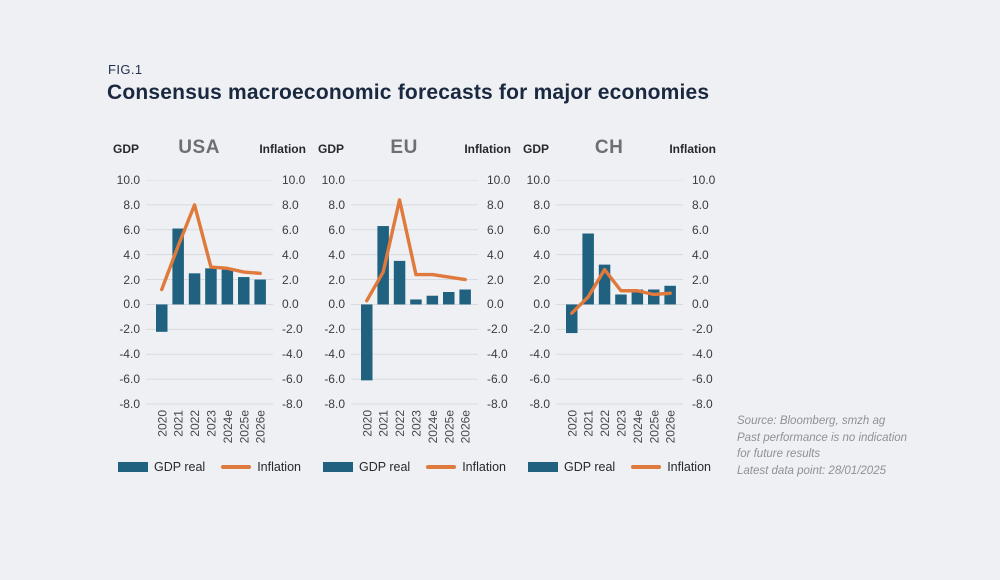  What do you see at coordinates (404, 147) in the screenshot?
I see `country-title-eu: EU` at bounding box center [404, 147].